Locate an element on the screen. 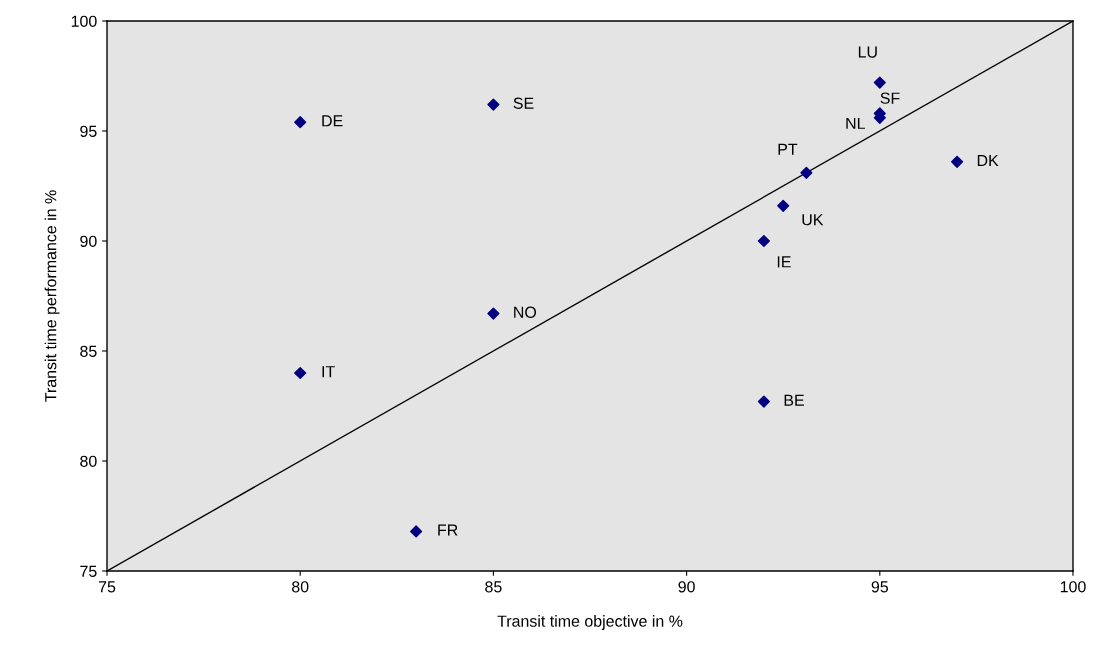  annotation: IE is located at coordinates (784, 262).